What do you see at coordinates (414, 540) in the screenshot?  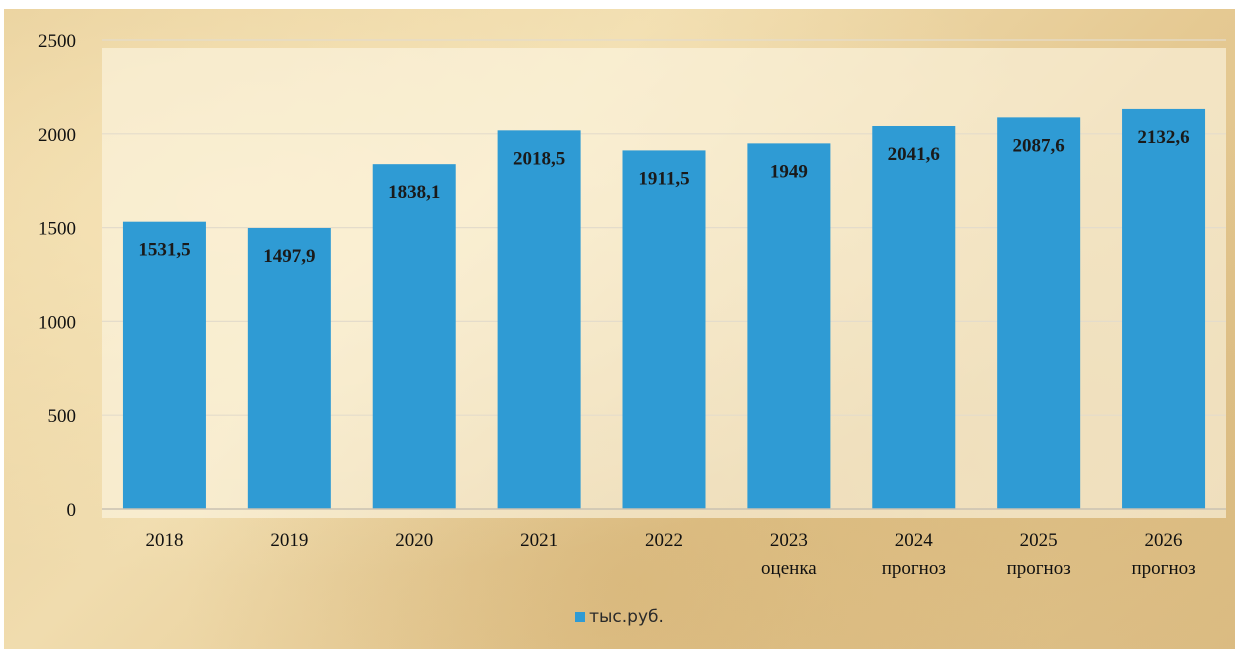 I see `x-tick-label: 2020` at bounding box center [414, 540].